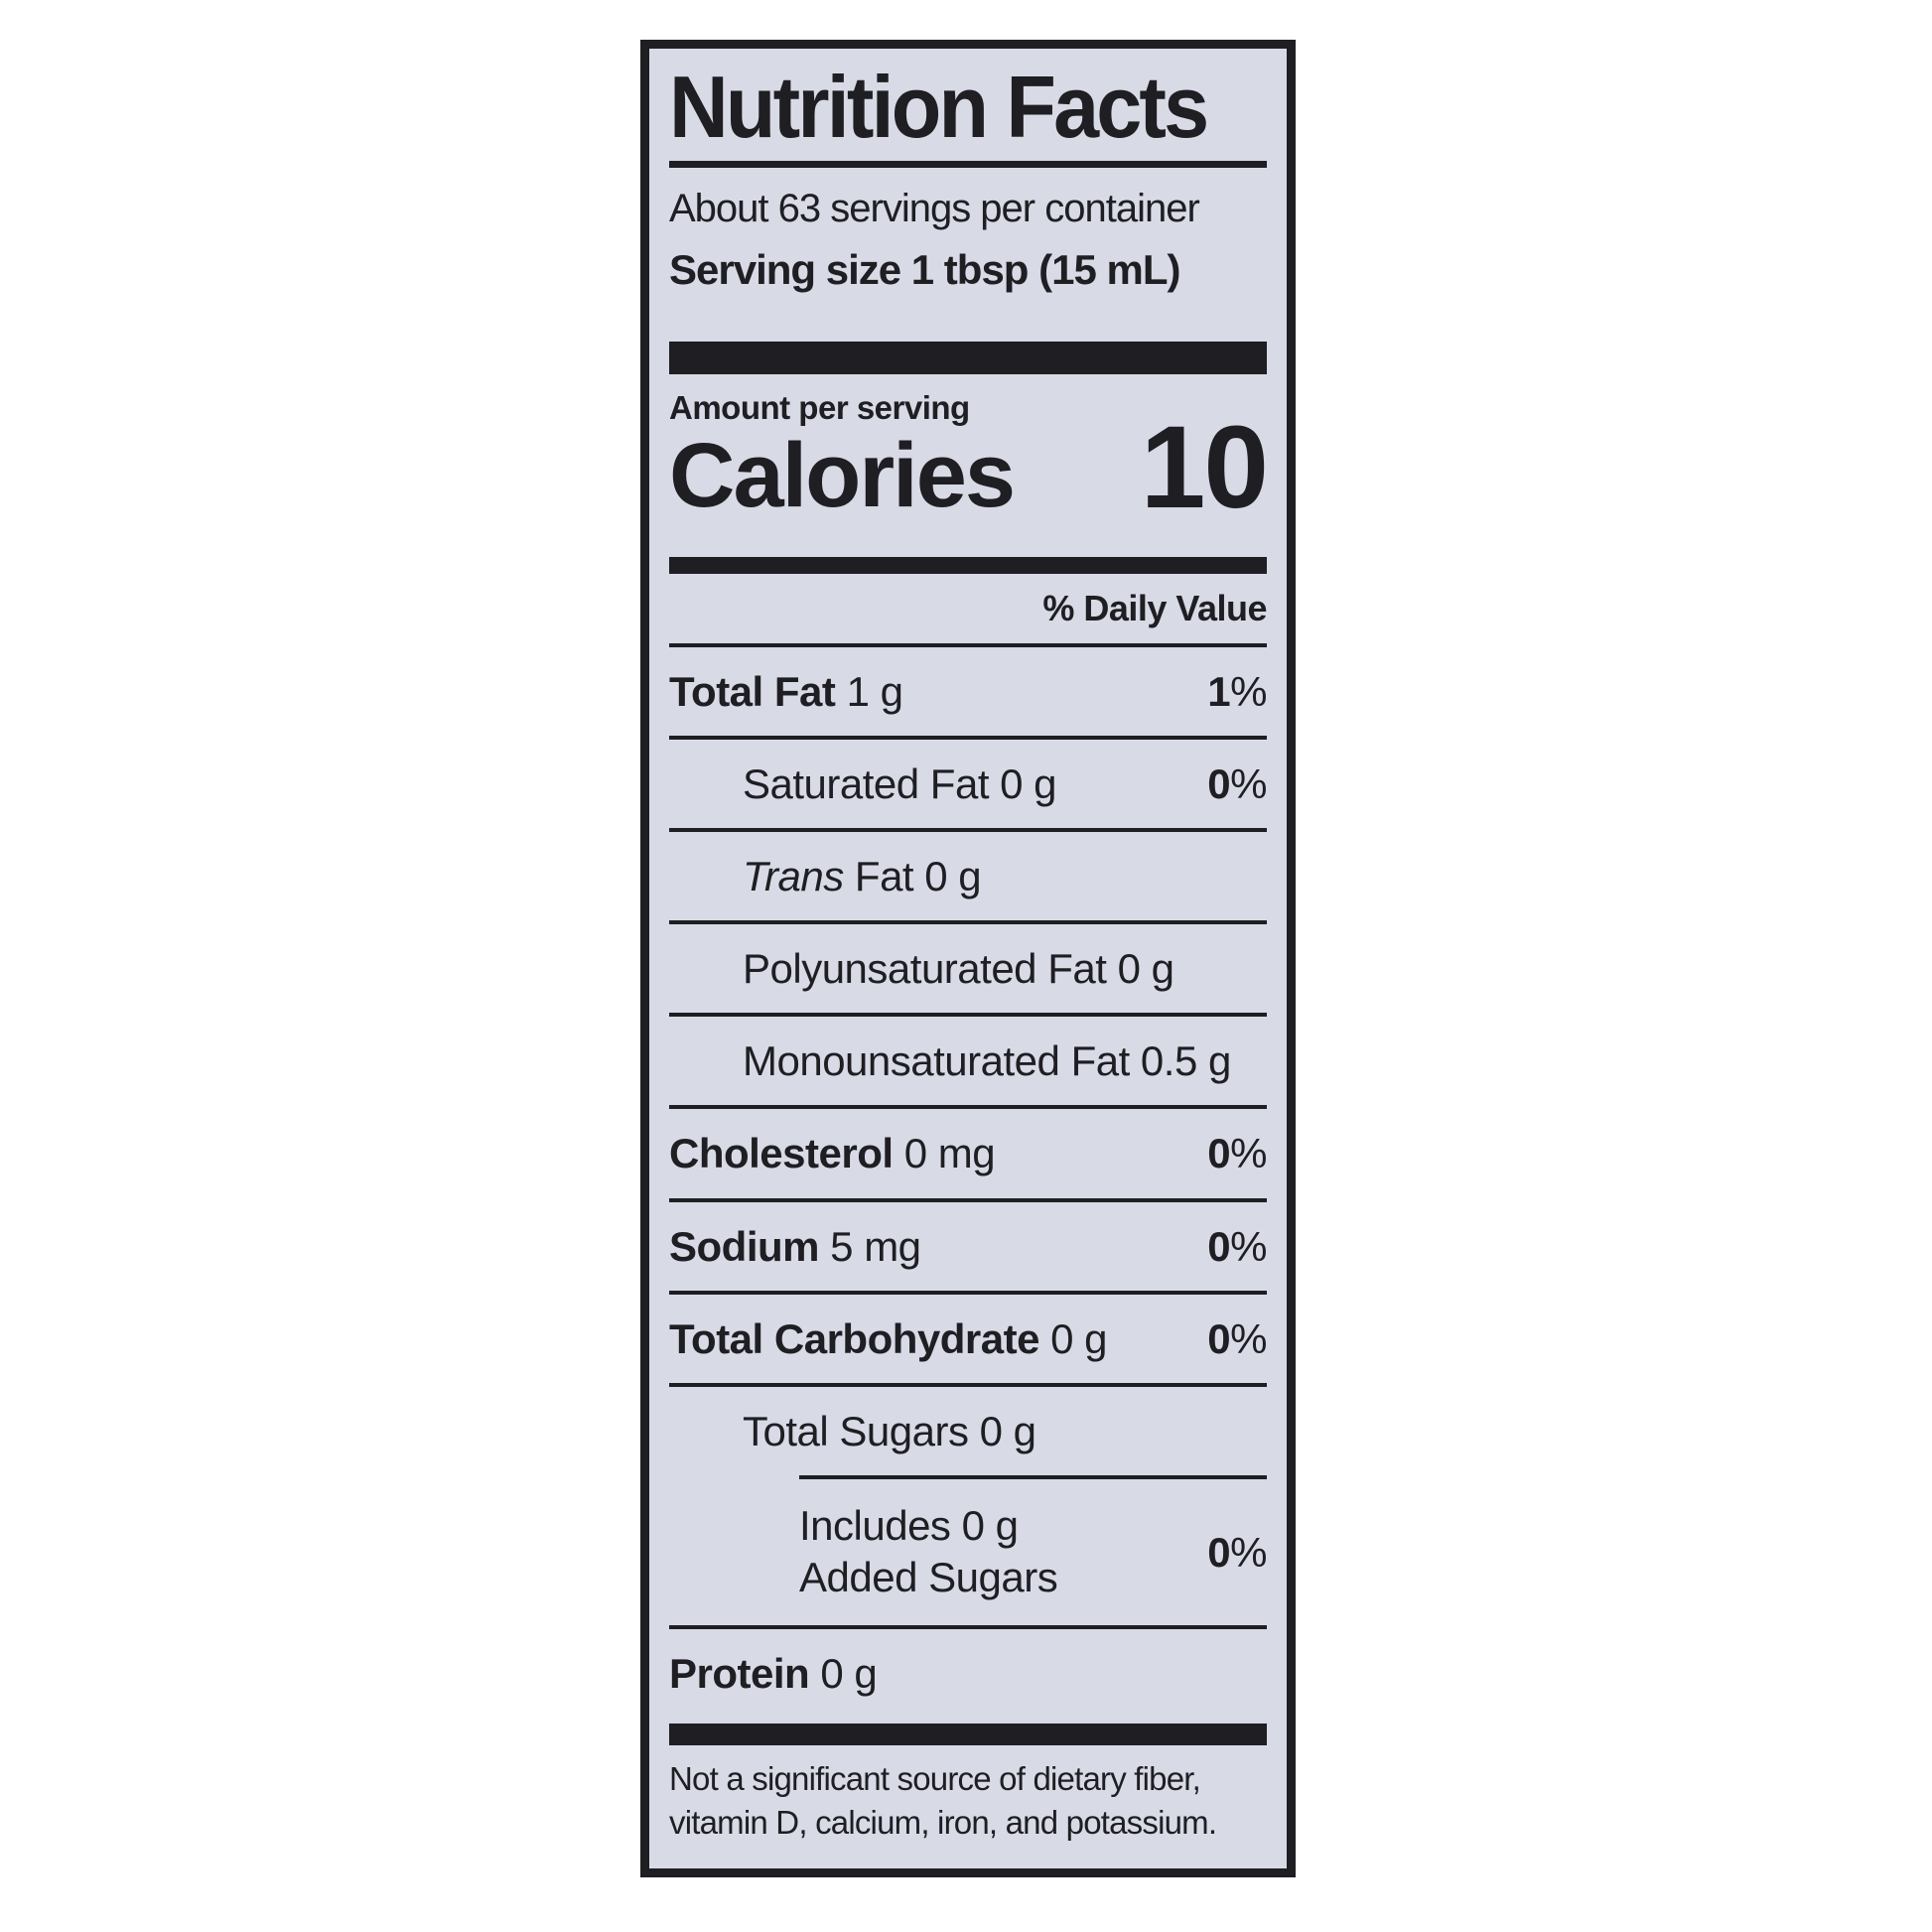 The image size is (1932, 1932). I want to click on nutrient-row: Sodium 5 mg 0%, so click(968, 1247).